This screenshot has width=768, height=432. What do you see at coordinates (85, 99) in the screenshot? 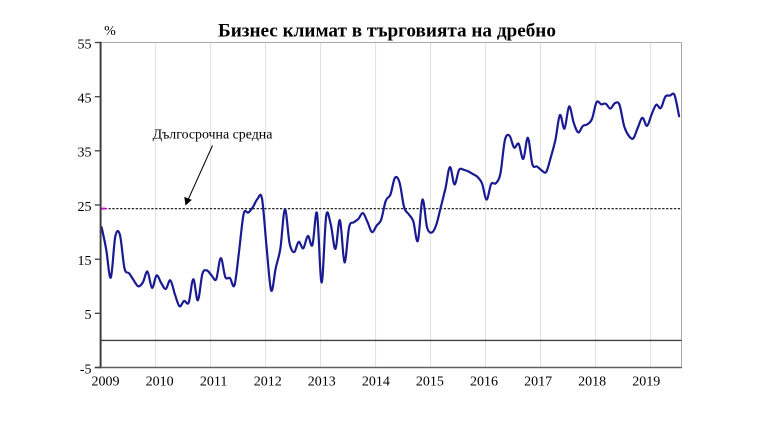
I see `svg-text: 45` at bounding box center [85, 99].